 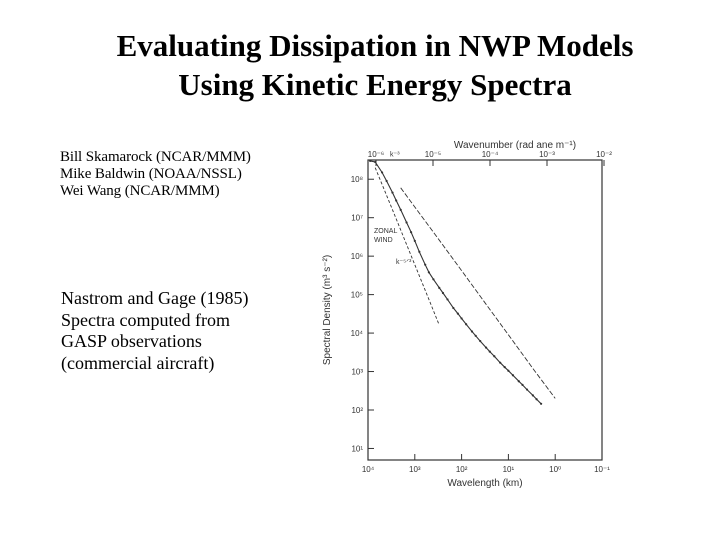 What do you see at coordinates (375, 45) in the screenshot?
I see `slide-title-line-1: Evaluating Dissipation in NWP Models` at bounding box center [375, 45].